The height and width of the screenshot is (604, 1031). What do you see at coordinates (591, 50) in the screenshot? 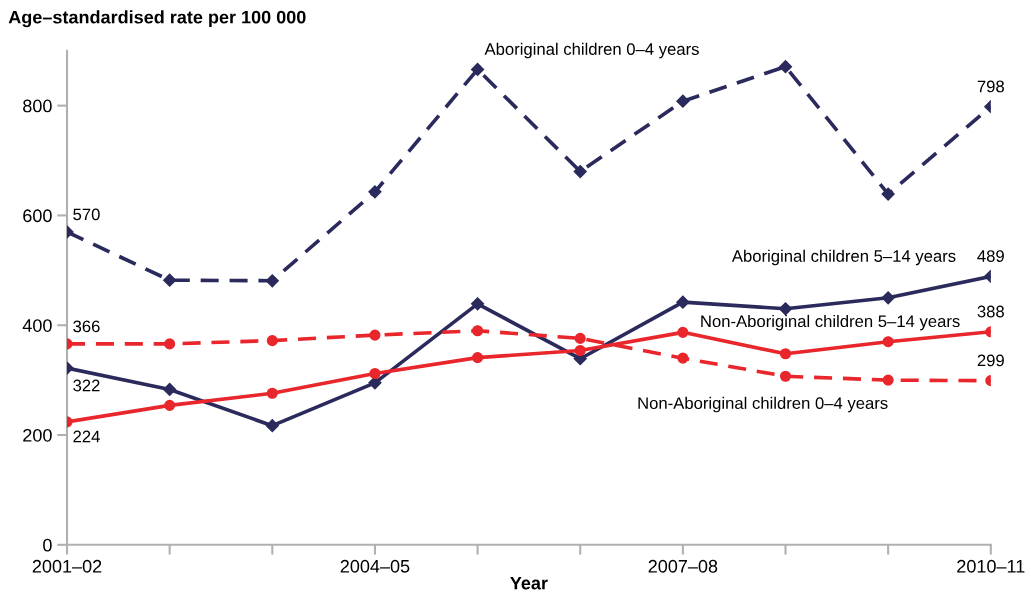
I see `series-label: Aboriginal children 0–4 years` at bounding box center [591, 50].